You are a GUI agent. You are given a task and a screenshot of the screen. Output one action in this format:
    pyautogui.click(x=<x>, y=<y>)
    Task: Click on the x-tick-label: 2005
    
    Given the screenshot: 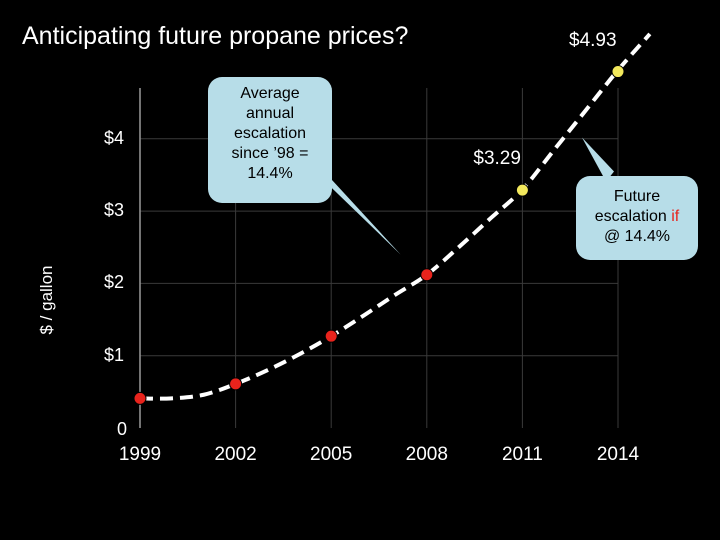 What is the action you would take?
    pyautogui.click(x=331, y=454)
    